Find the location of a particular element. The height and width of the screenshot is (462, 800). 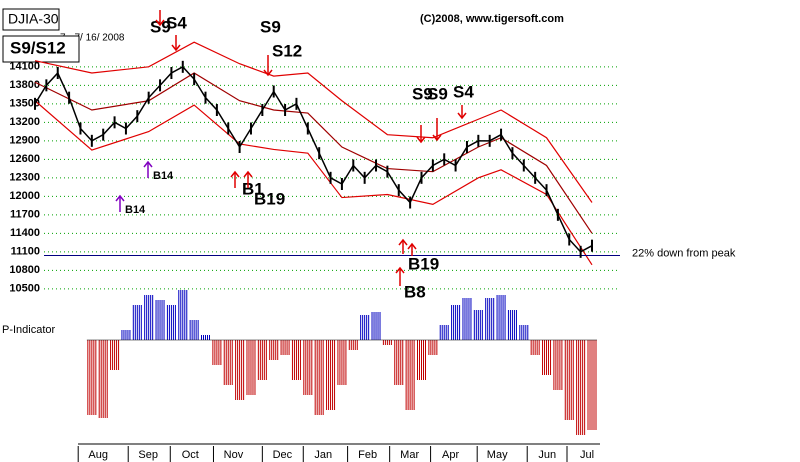

y-tick-label: 11700 is located at coordinates (25, 215).